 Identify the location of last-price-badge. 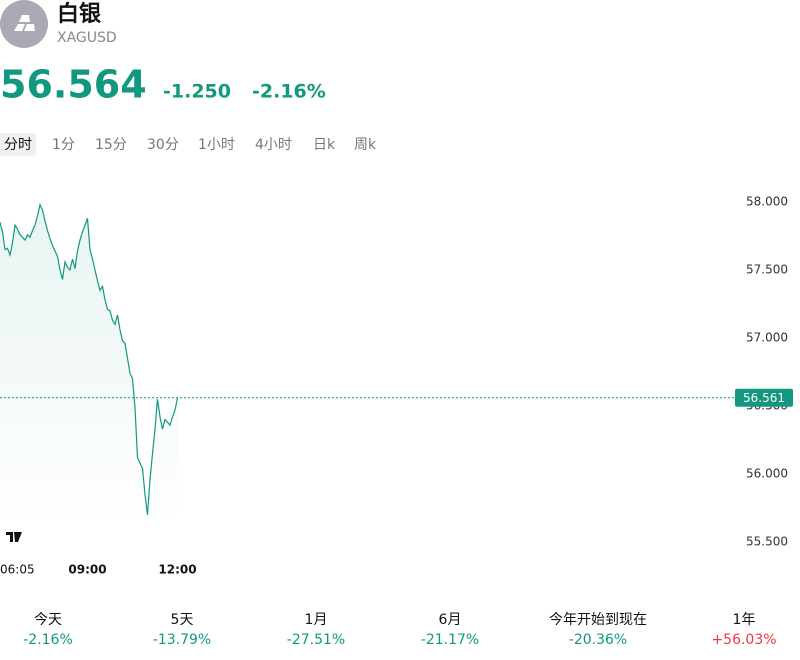
(764, 397).